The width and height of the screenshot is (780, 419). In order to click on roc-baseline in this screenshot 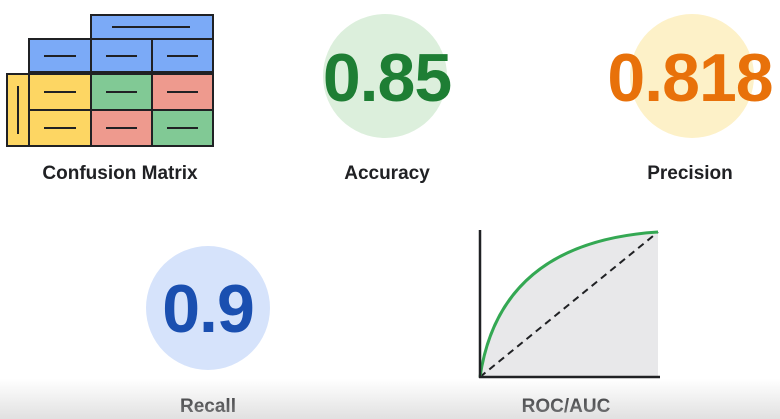, I will do `click(569, 304)`.